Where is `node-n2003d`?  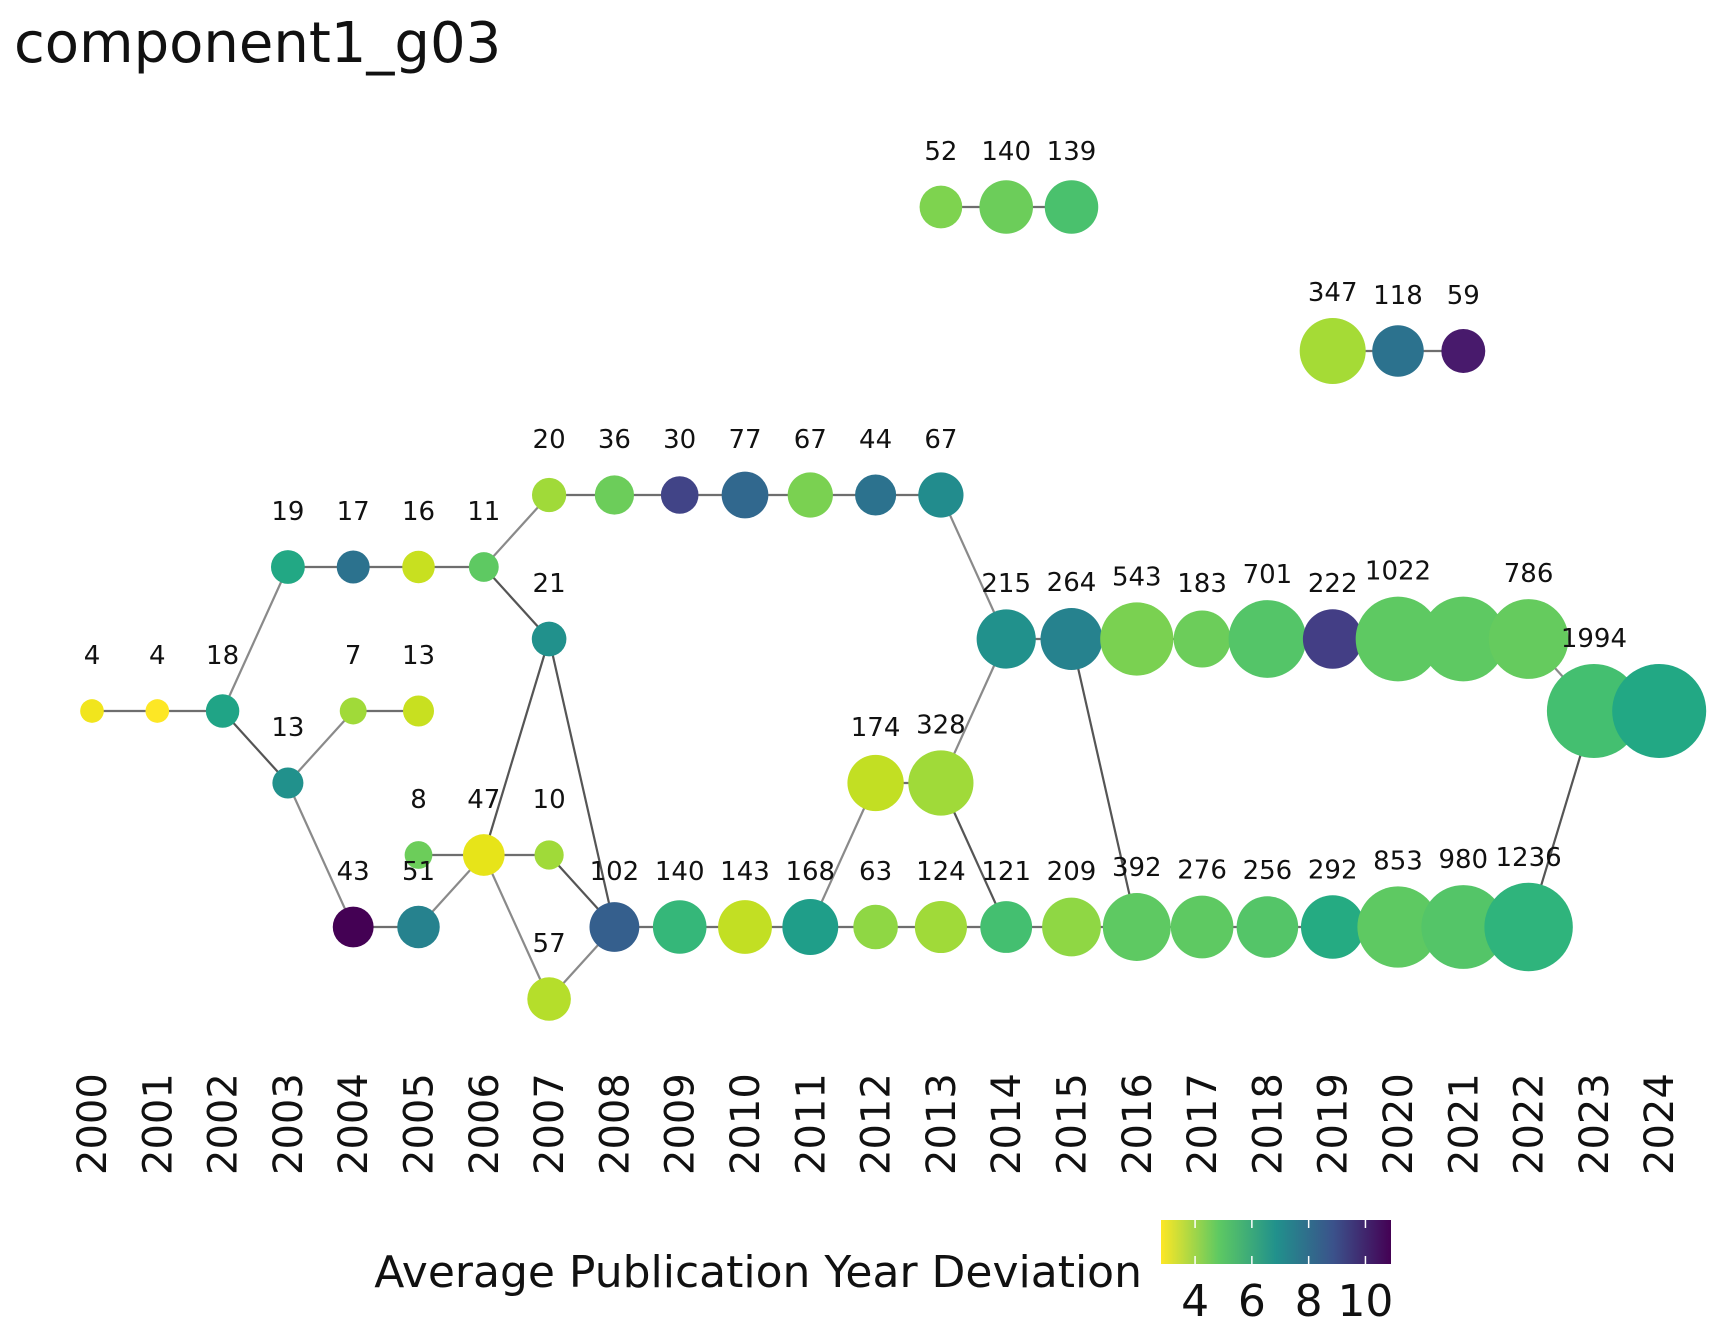 node-n2003d is located at coordinates (287, 567).